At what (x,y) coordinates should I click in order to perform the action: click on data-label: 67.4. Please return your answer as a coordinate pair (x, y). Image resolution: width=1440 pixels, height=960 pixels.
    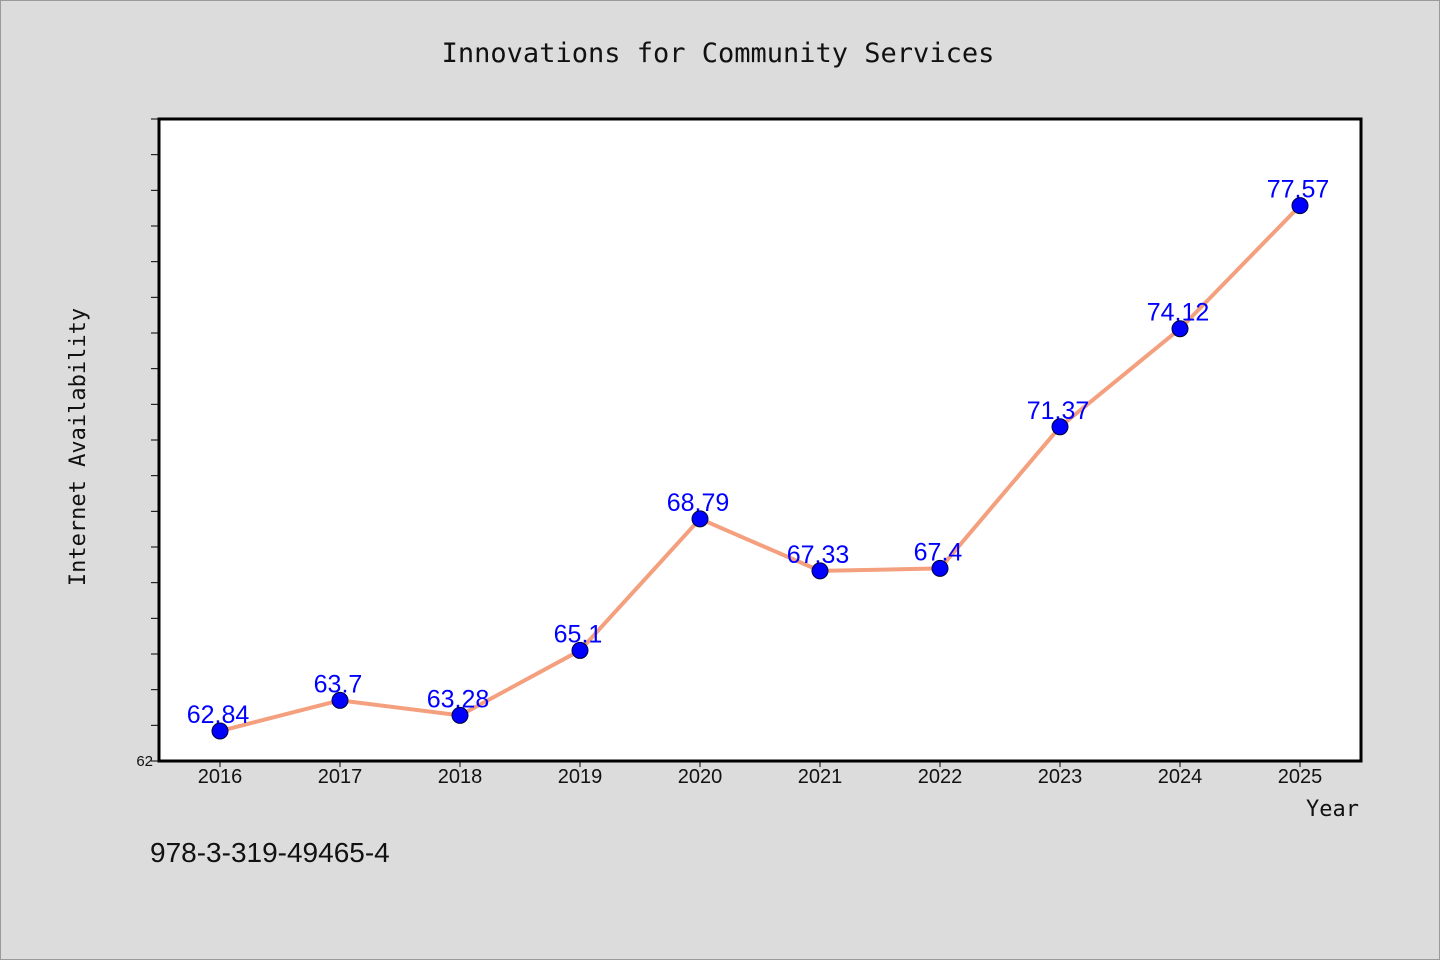
    Looking at the image, I should click on (938, 552).